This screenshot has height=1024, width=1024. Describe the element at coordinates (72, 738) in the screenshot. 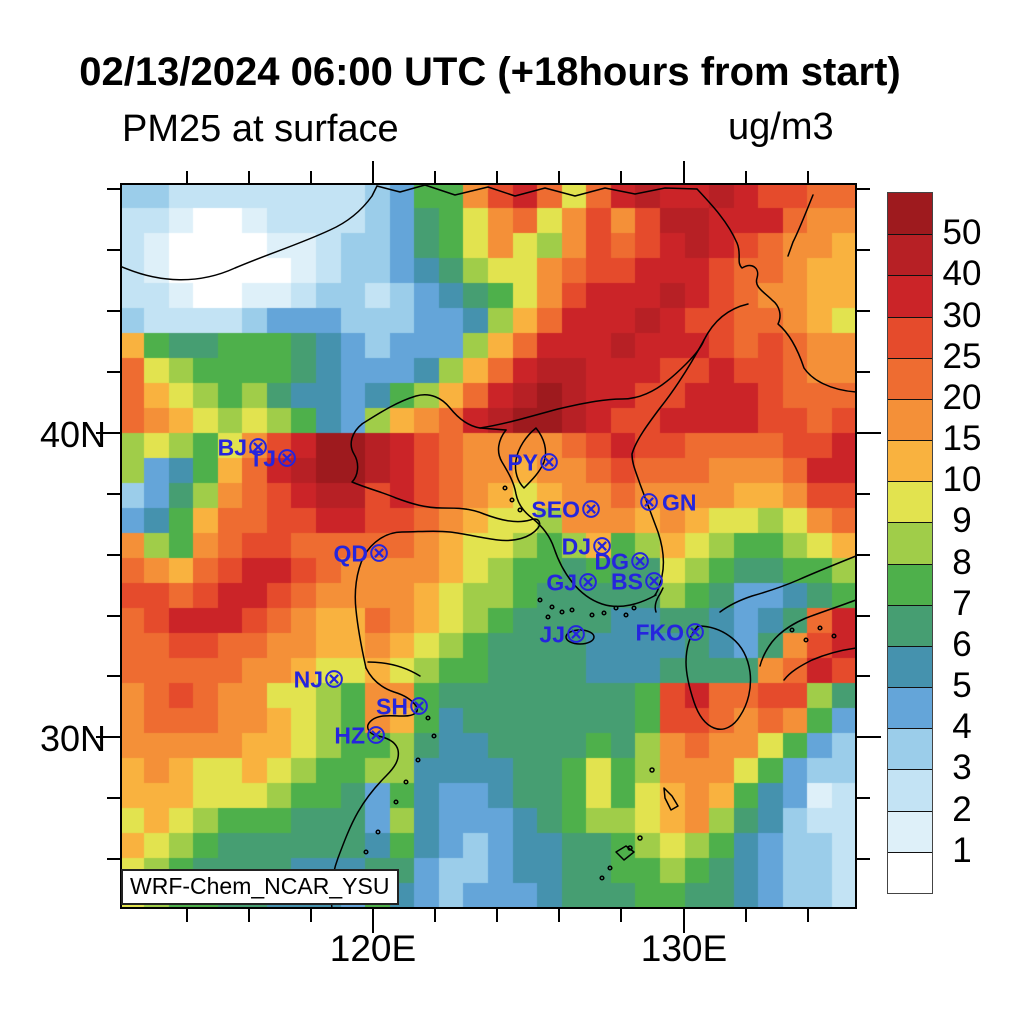

I see `y-axis-label-30n: 30N` at that location.